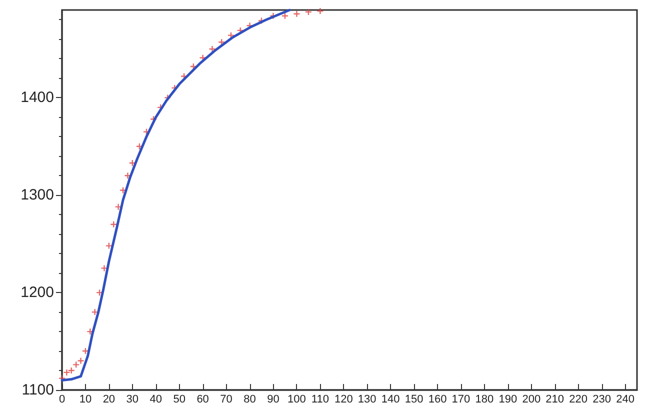 Image resolution: width=664 pixels, height=410 pixels. I want to click on x-tick-label: 70, so click(226, 400).